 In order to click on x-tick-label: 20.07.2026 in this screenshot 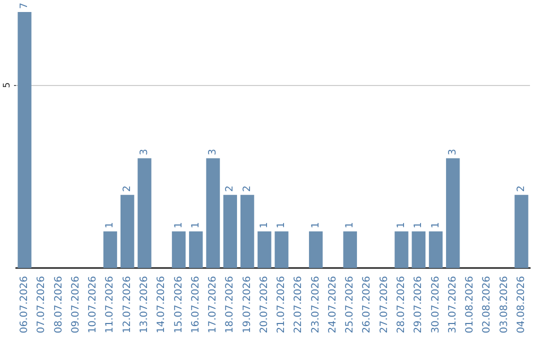, I will do `click(264, 305)`.